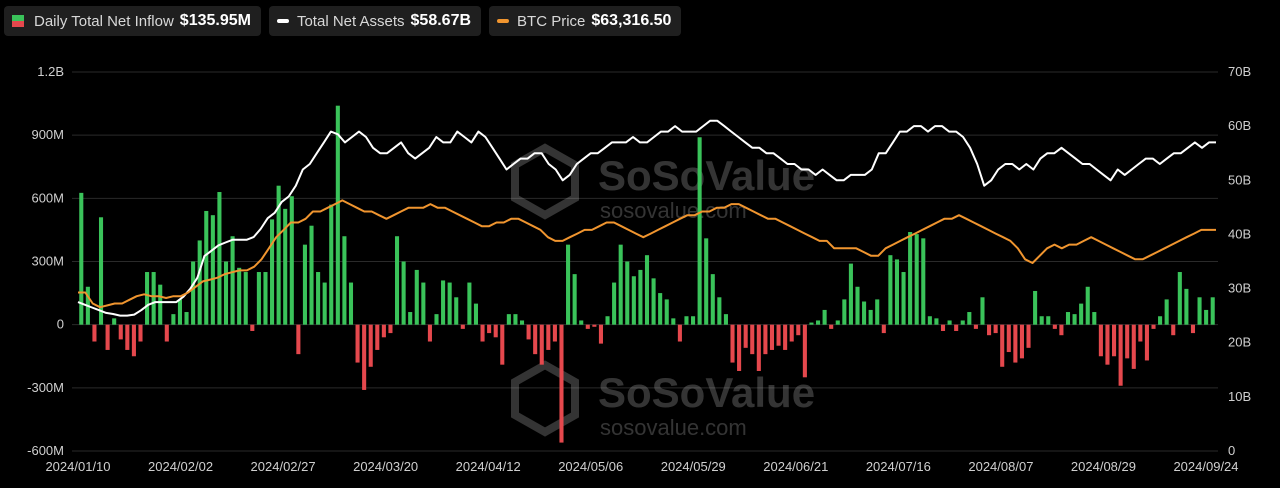 This screenshot has width=1280, height=488. What do you see at coordinates (45, 450) in the screenshot?
I see `y-left-tick-label: -600M` at bounding box center [45, 450].